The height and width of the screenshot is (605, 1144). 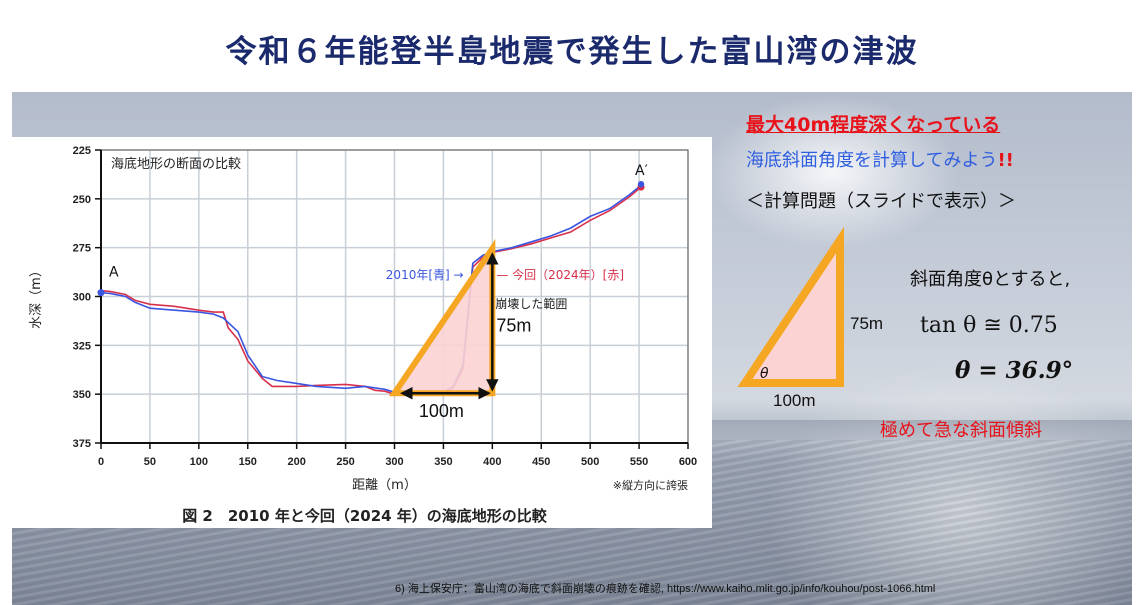 What do you see at coordinates (873, 125) in the screenshot?
I see `depth-change-headline: 最大40m程度深くなっている` at bounding box center [873, 125].